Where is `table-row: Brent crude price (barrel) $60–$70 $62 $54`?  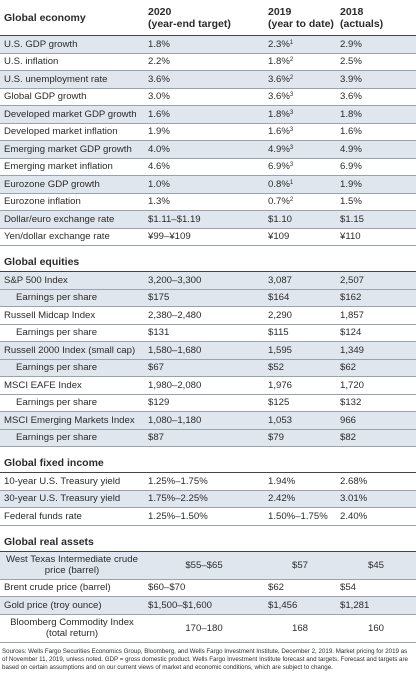
table-row: Brent crude price (barrel) $60–$70 $62 $54 is located at coordinates (208, 588).